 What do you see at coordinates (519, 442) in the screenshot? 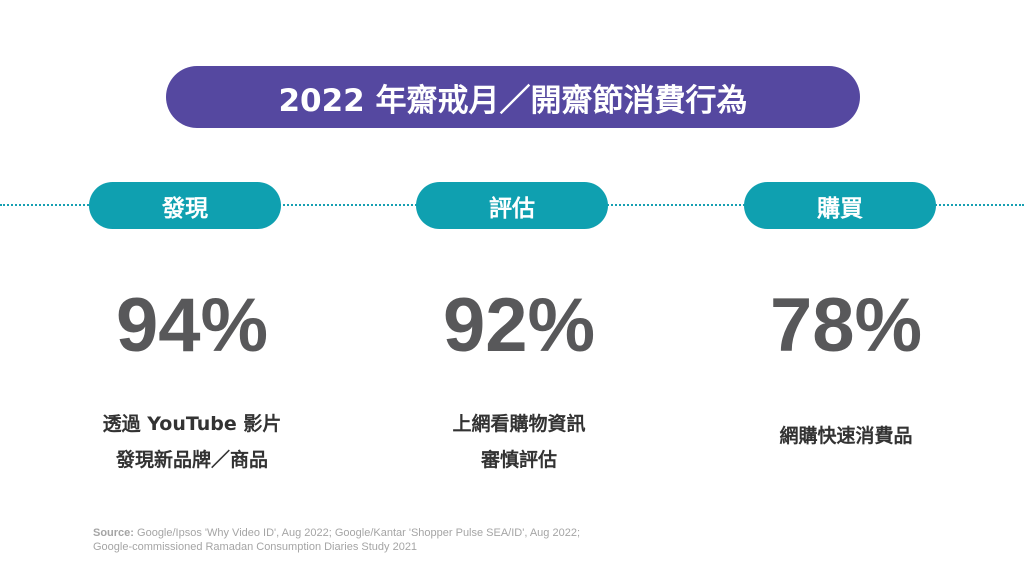
I see `stat-description-evaluate: 上網看購物資訊 審慎評估` at bounding box center [519, 442].